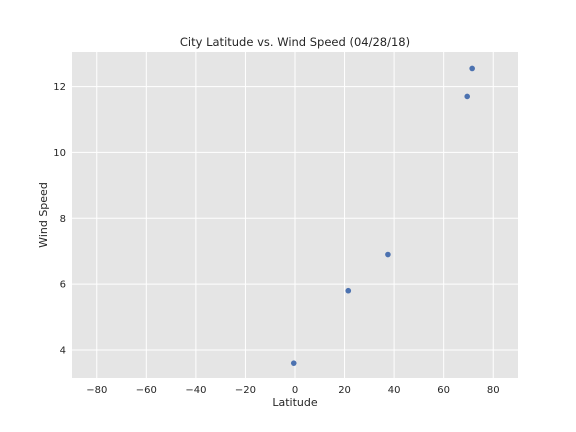 The height and width of the screenshot is (432, 576). I want to click on x-tick-label: 20, so click(344, 390).